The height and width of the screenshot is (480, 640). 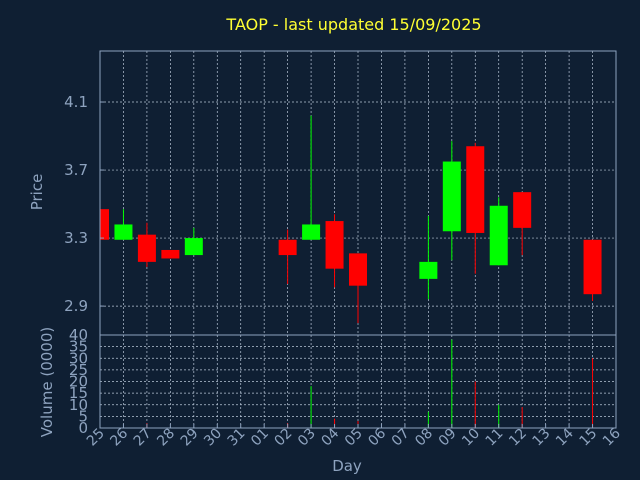 I want to click on price-axis-label: Price, so click(x=37, y=192).